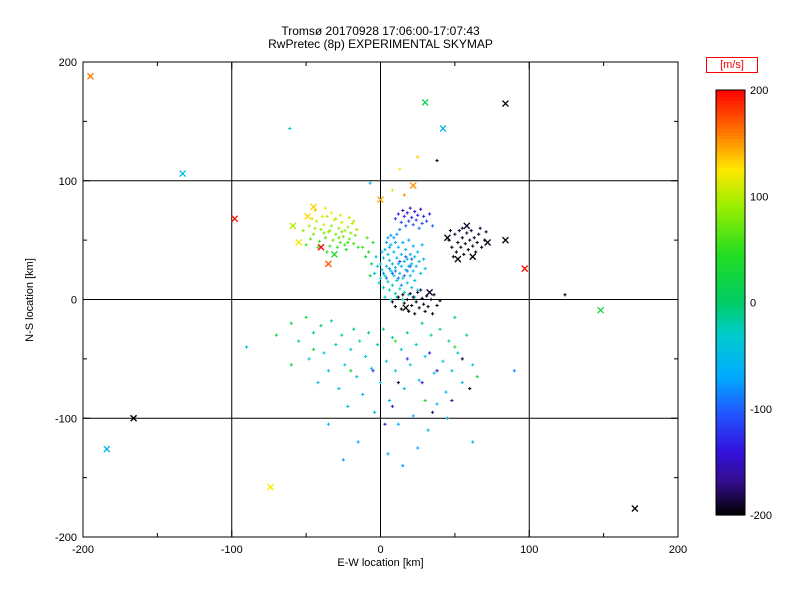  Describe the element at coordinates (732, 65) in the screenshot. I see `colorbar-units-label: [m/s]` at that location.